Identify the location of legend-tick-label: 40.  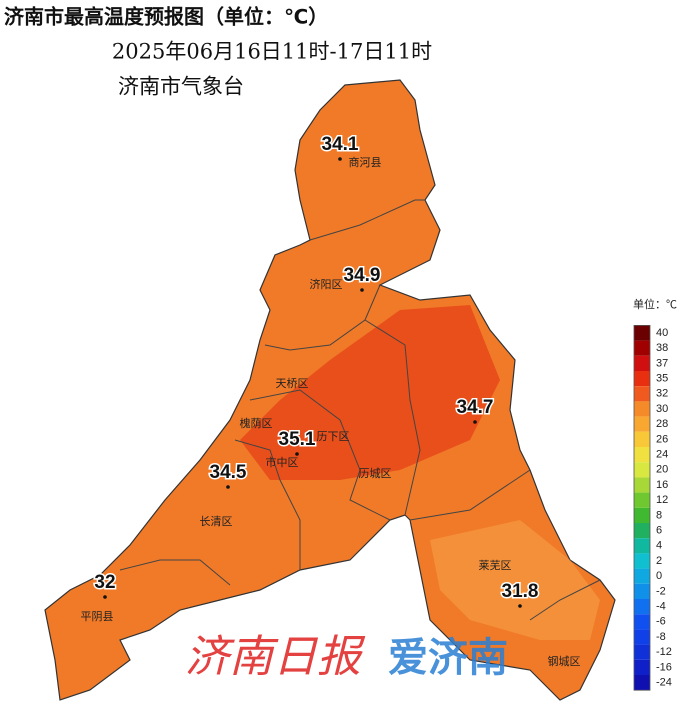
(662, 333).